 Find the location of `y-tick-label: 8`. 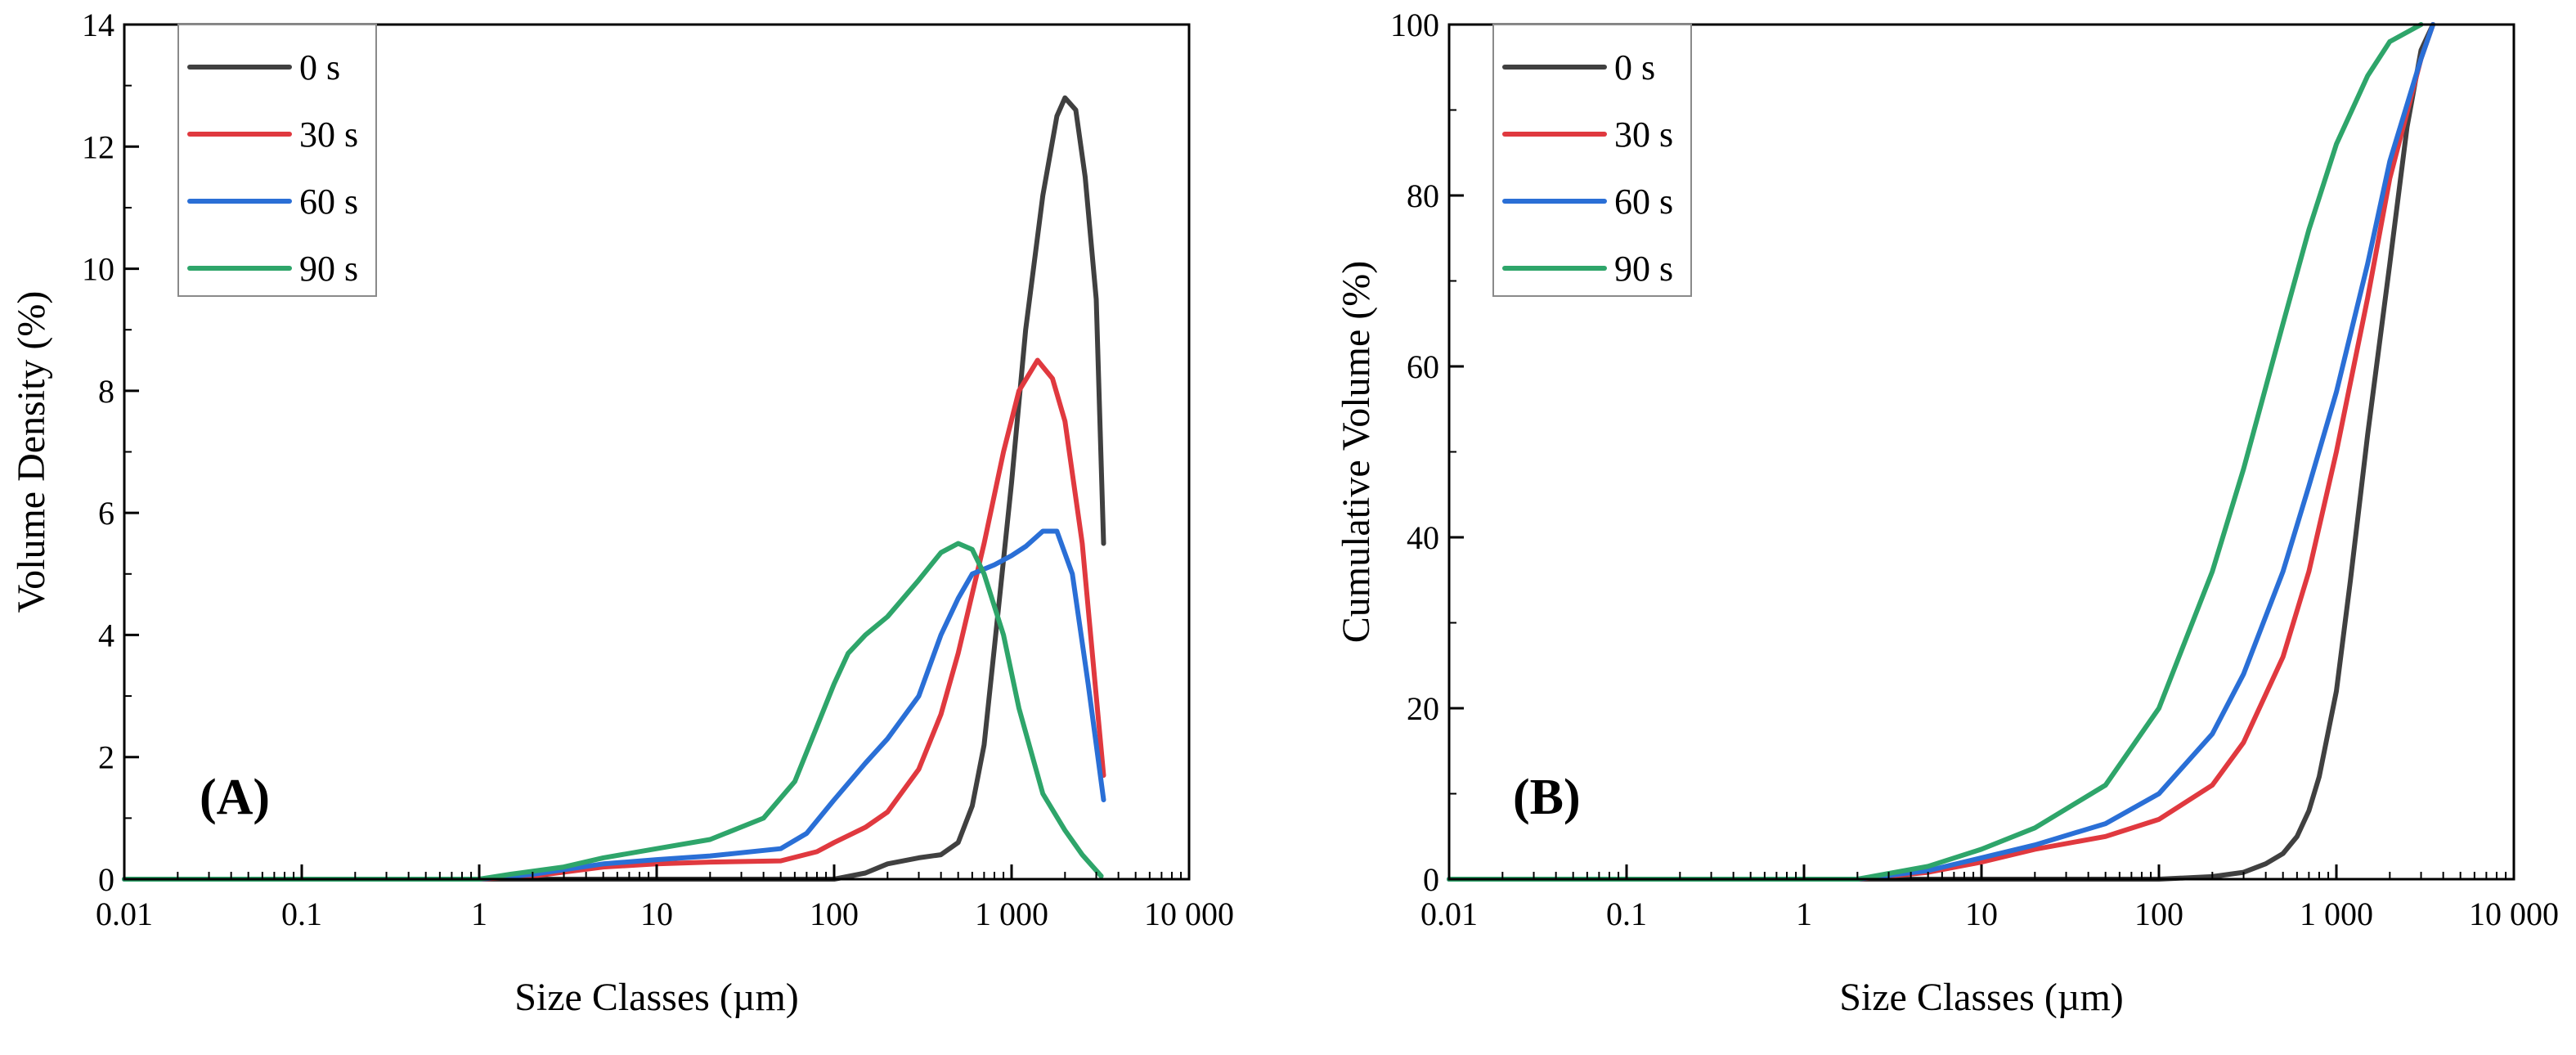

y-tick-label: 8 is located at coordinates (106, 391).